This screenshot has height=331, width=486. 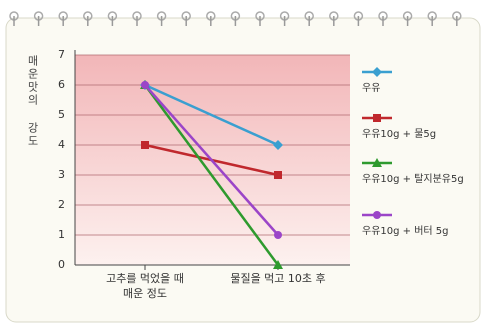 What do you see at coordinates (371, 88) in the screenshot?
I see `legend-label: 우유` at bounding box center [371, 88].